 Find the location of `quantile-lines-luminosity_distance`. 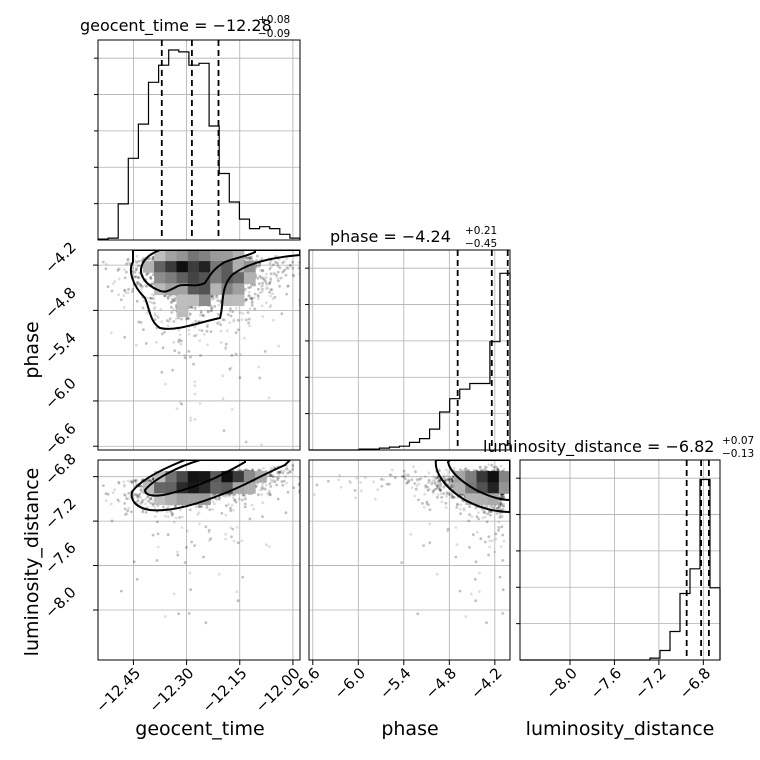

quantile-lines-luminosity_distance is located at coordinates (697, 560).